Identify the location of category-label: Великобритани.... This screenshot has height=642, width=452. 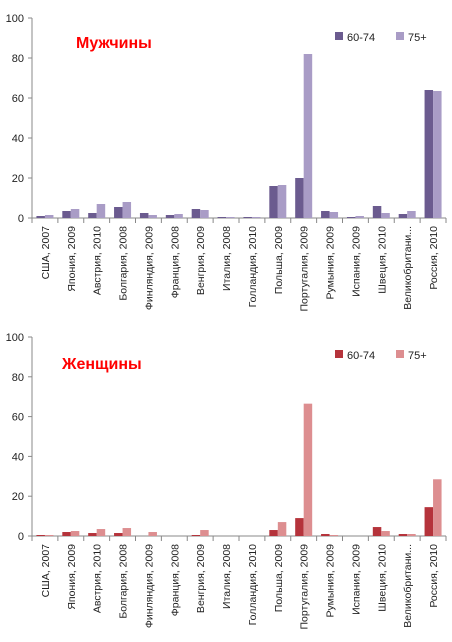
(408, 586).